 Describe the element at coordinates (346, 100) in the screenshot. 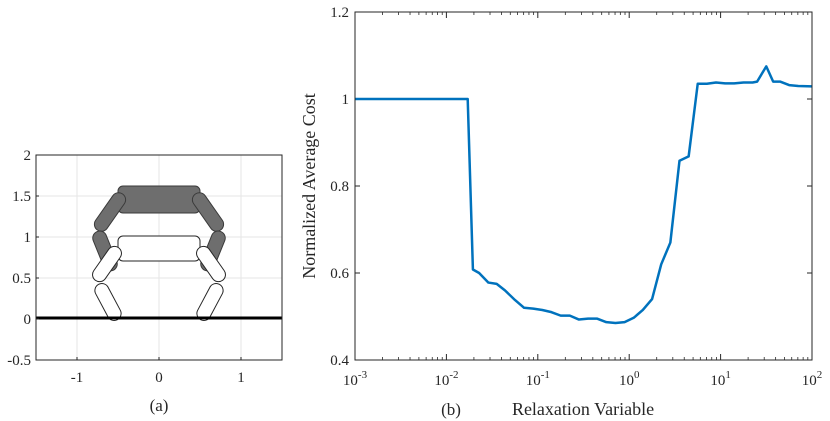

I see `panel-b-y-tick-label: 1` at that location.